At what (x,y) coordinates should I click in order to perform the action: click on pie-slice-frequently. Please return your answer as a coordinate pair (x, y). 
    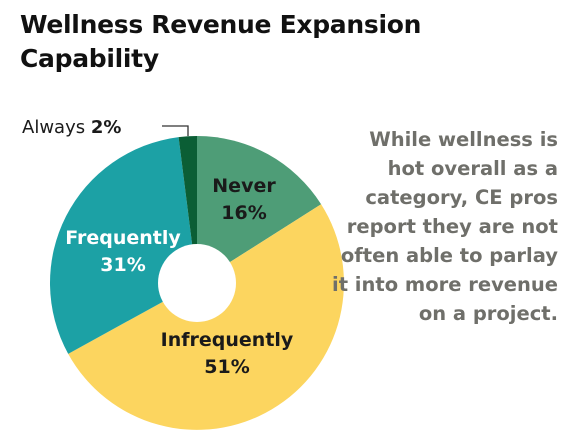
    Looking at the image, I should click on (123, 245).